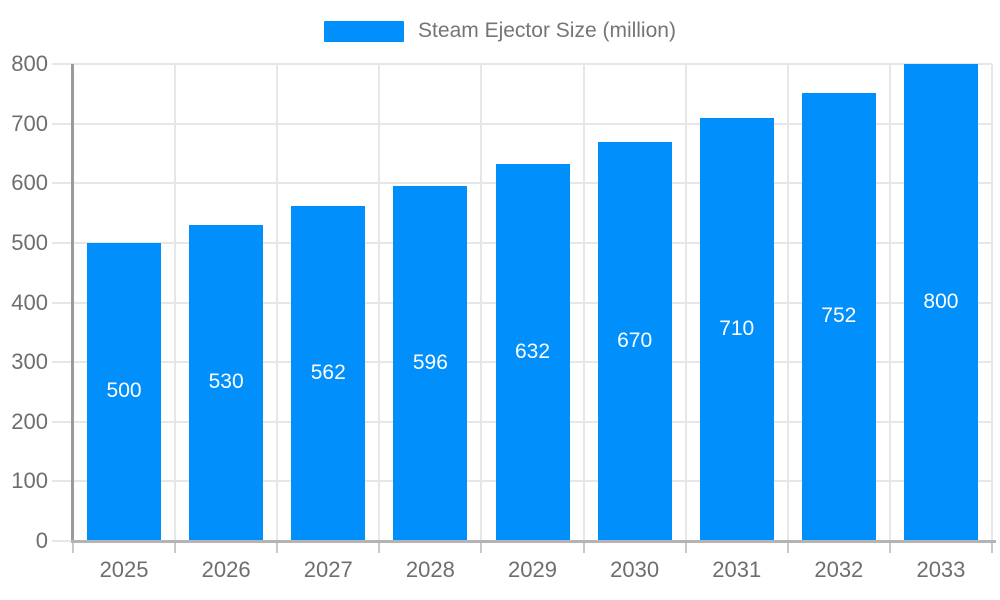  Describe the element at coordinates (430, 569) in the screenshot. I see `x-tick-label: 2028` at that location.